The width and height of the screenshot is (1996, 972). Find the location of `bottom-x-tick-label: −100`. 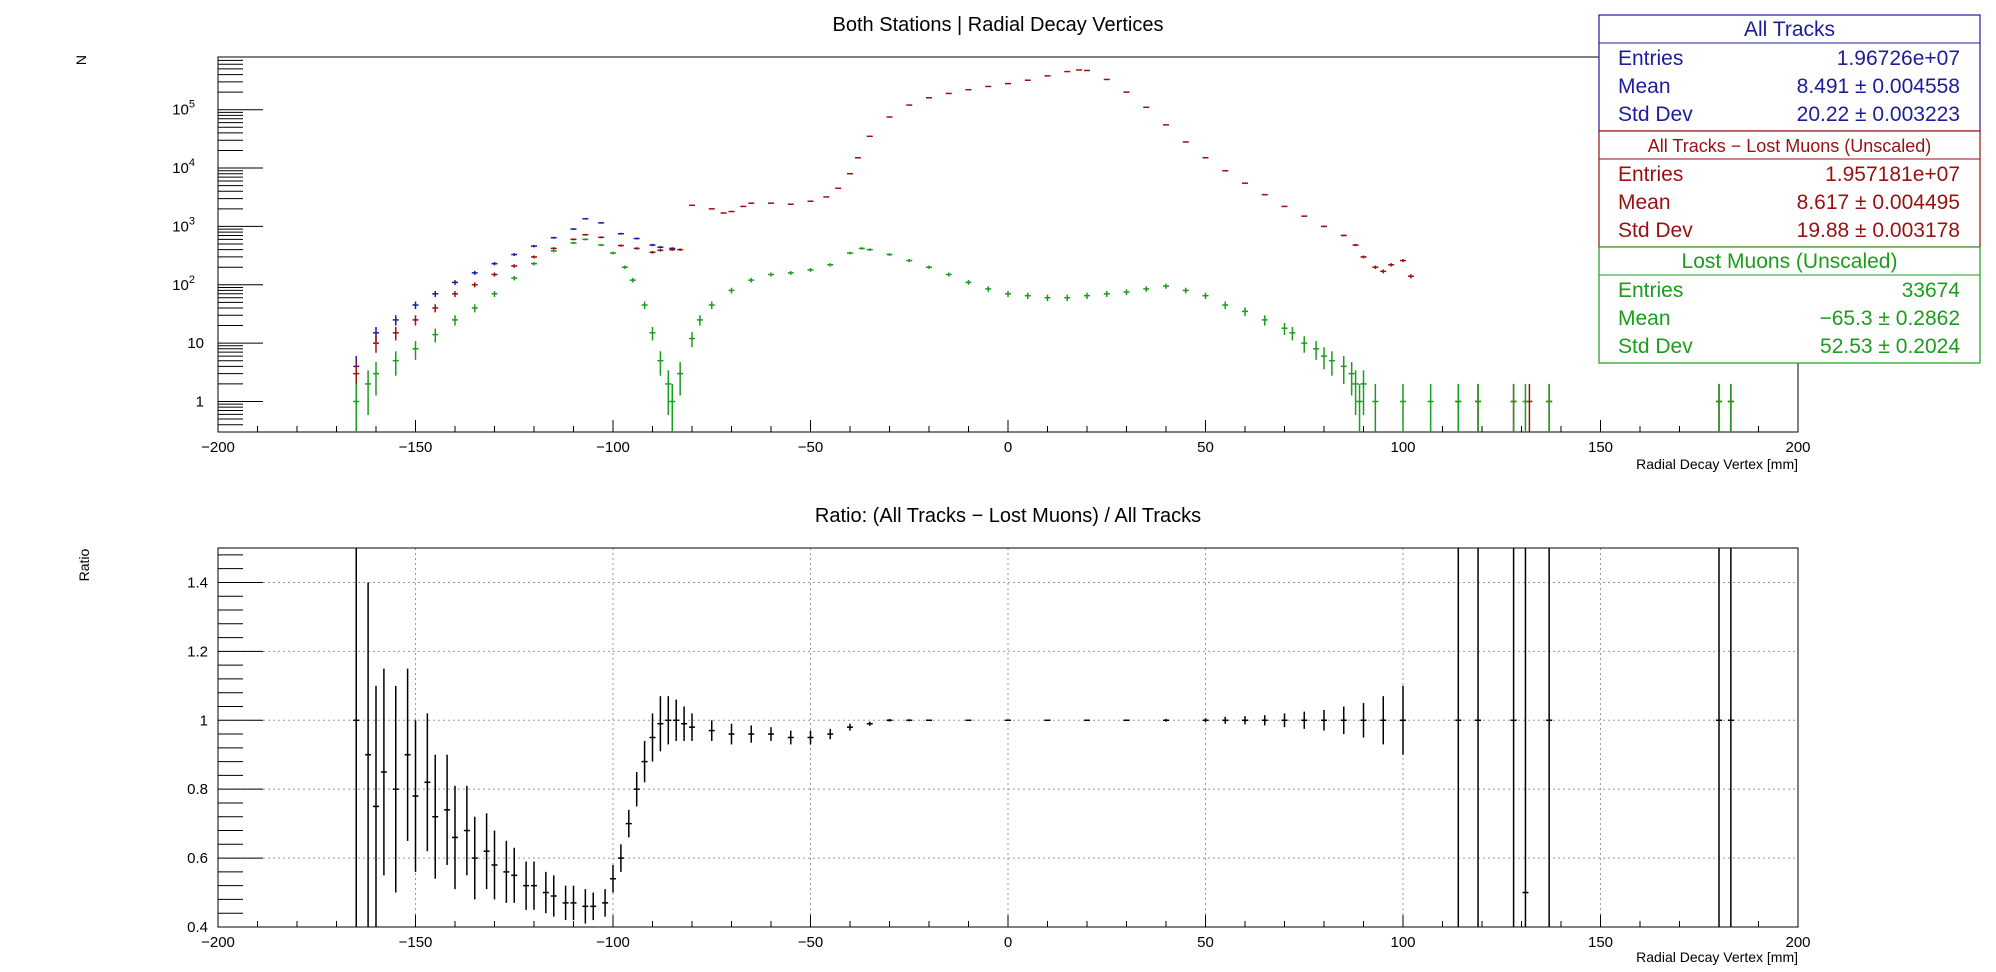

bottom-x-tick-label: −100 is located at coordinates (613, 942).